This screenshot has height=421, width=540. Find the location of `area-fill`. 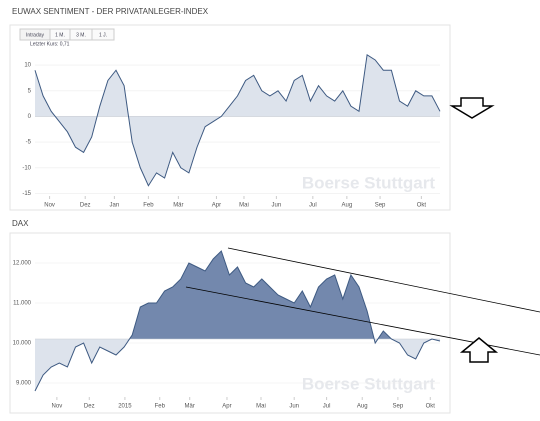

area-fill is located at coordinates (237, 365).